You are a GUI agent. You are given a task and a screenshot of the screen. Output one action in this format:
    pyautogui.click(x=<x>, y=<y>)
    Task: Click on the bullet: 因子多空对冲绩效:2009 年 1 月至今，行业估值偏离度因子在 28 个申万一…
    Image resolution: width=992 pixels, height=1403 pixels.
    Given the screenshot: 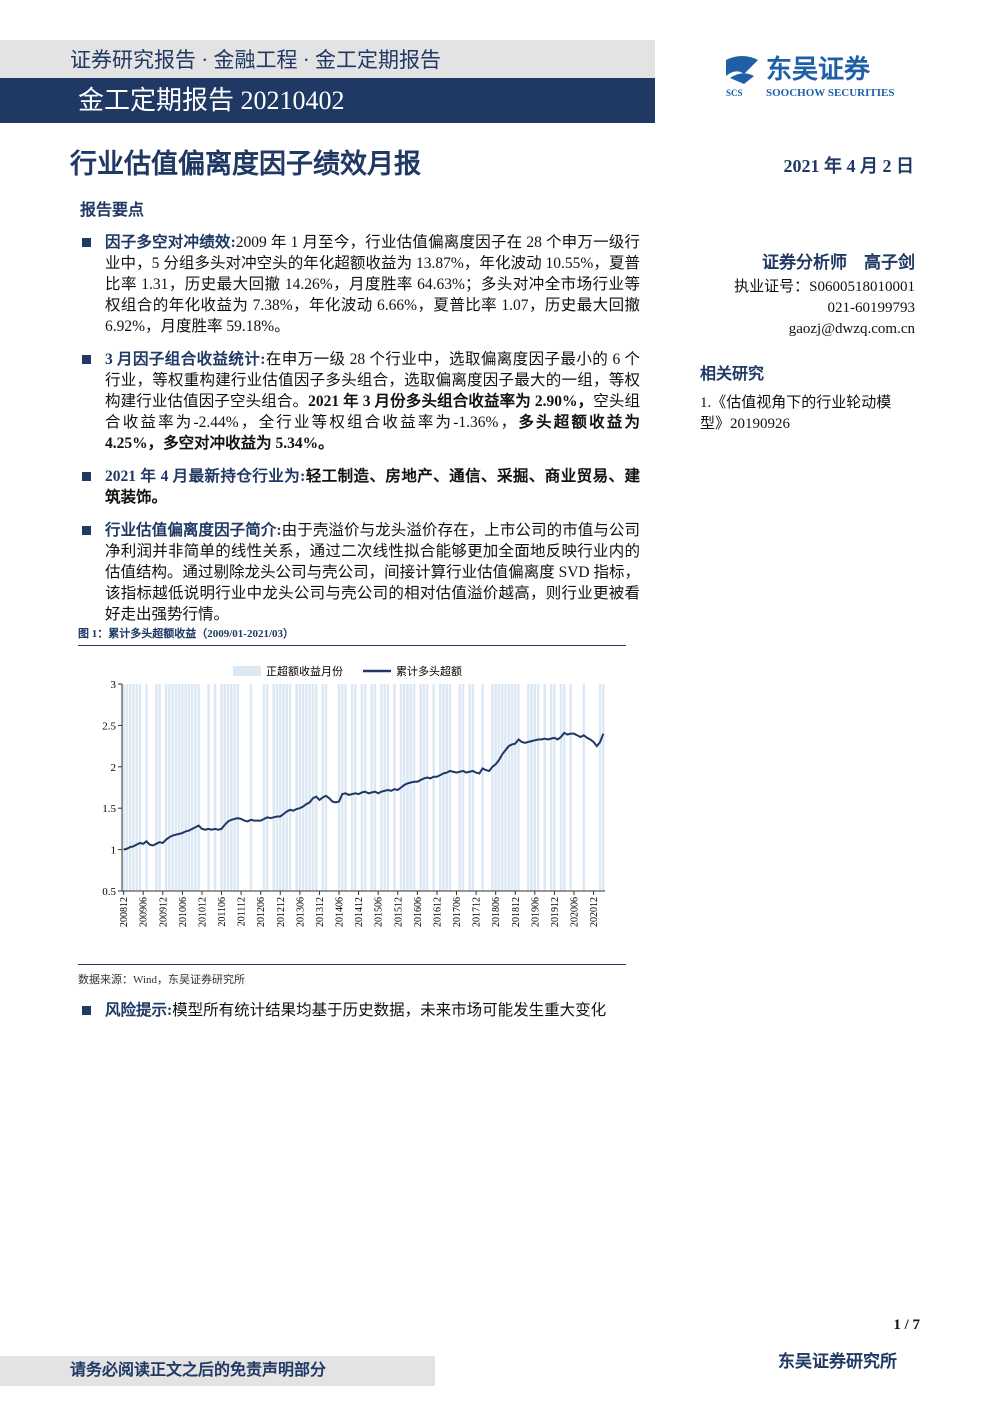 What is the action you would take?
    pyautogui.click(x=360, y=284)
    